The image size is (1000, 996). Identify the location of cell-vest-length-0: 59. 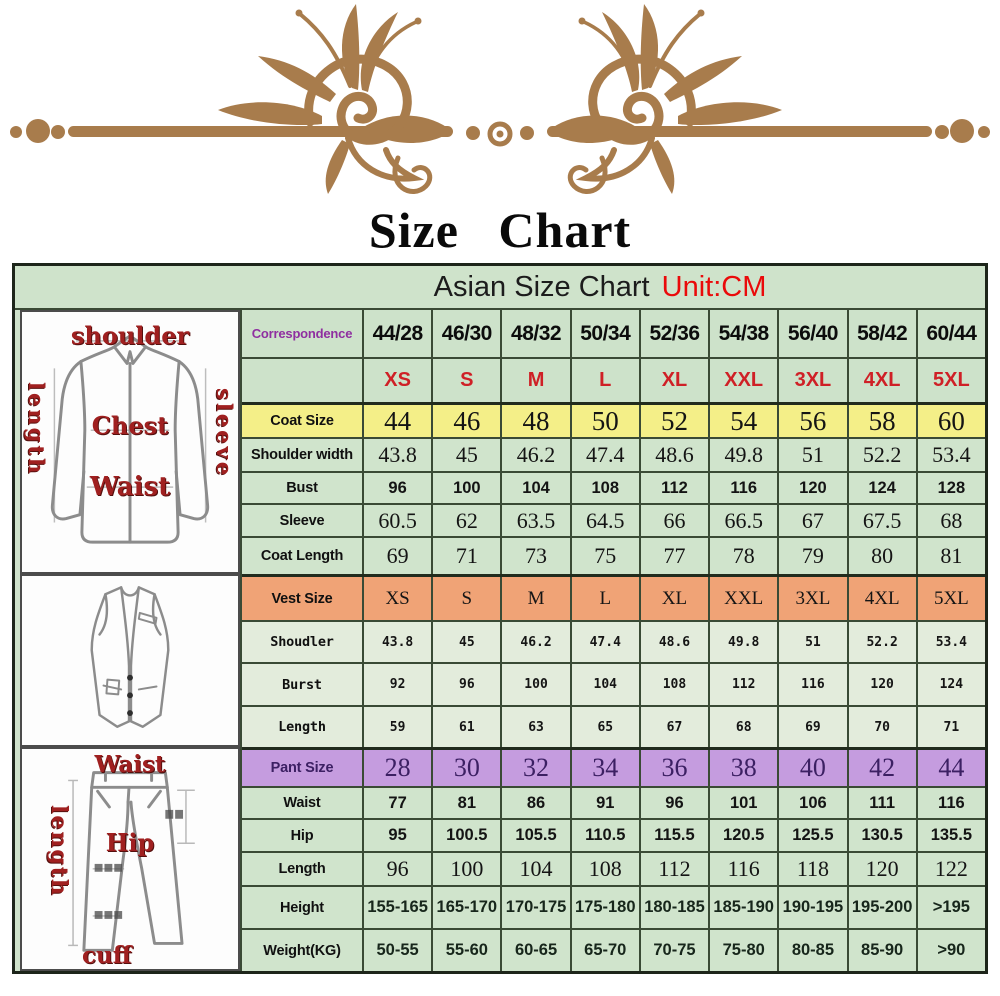
(396, 727).